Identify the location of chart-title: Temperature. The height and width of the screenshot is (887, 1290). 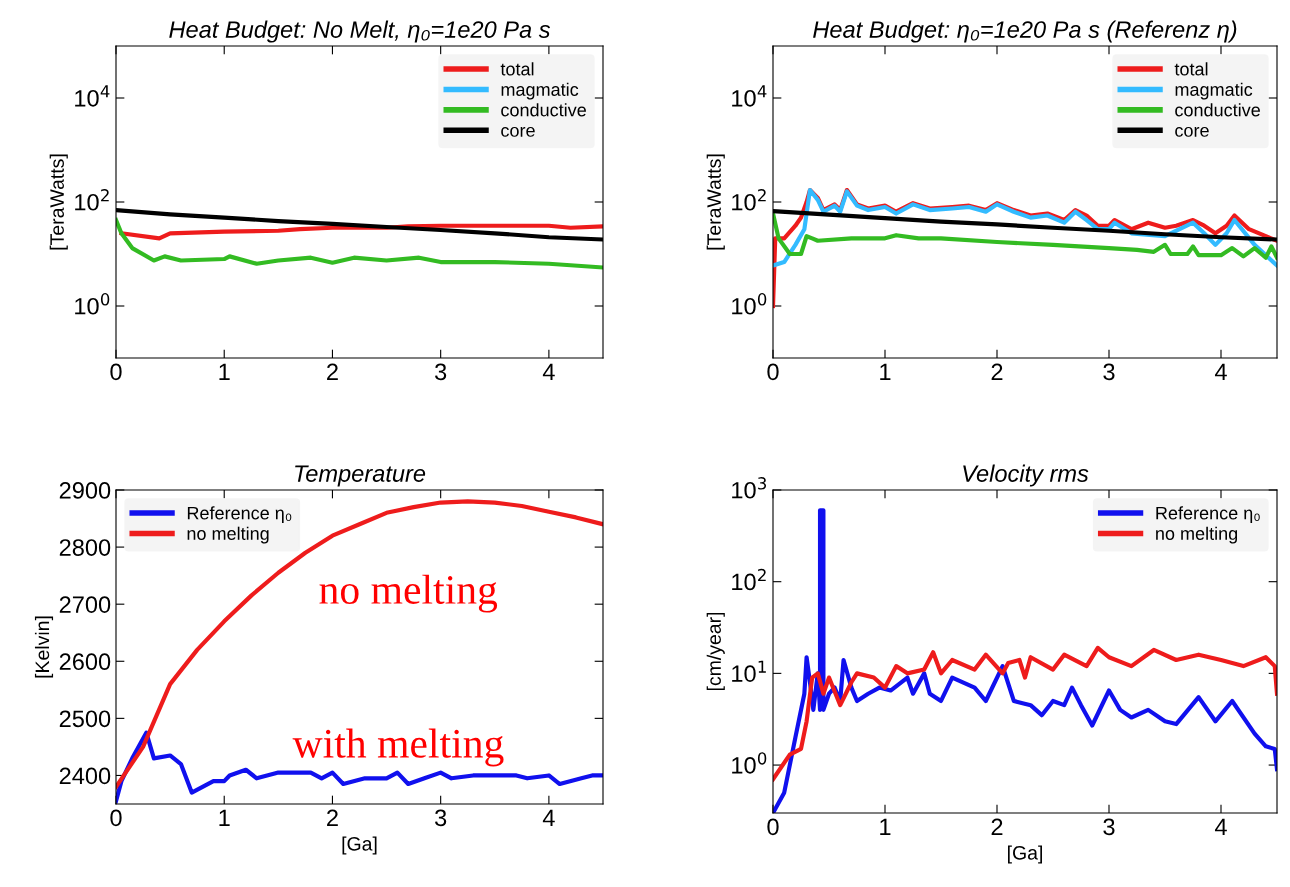
(360, 476).